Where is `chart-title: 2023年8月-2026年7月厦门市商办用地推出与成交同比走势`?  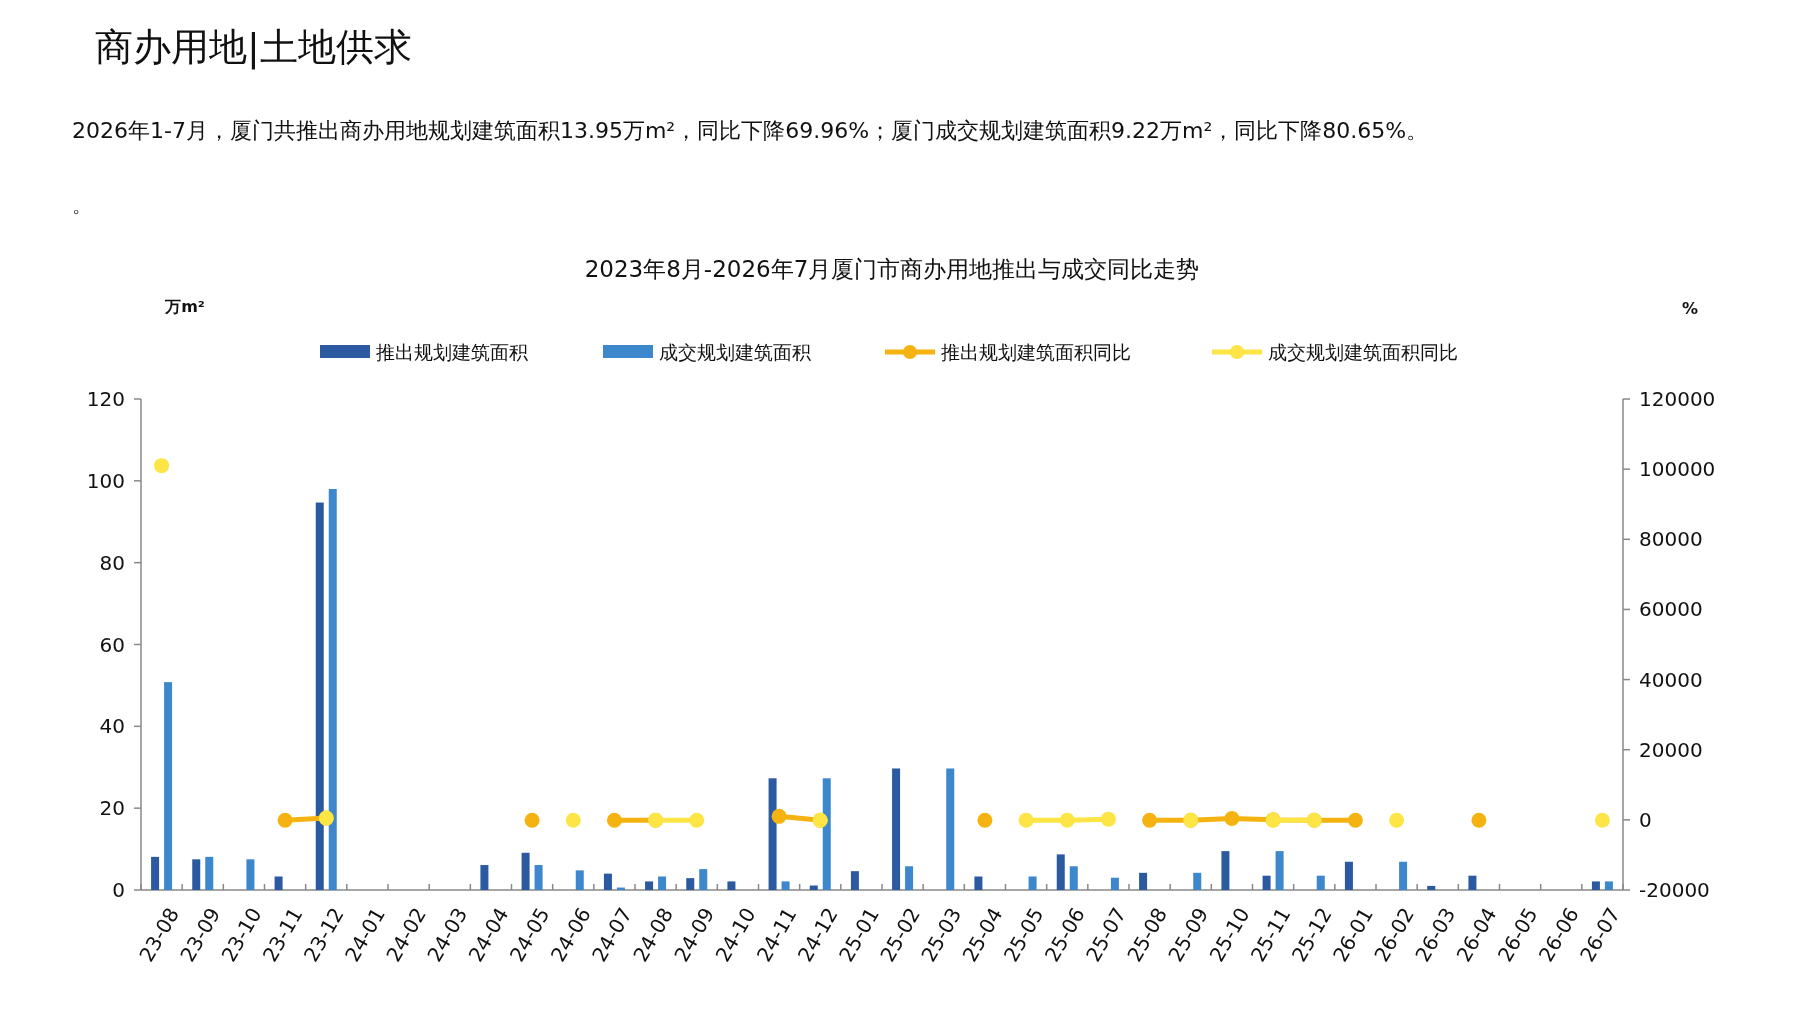
chart-title: 2023年8月-2026年7月厦门市商办用地推出与成交同比走势 is located at coordinates (892, 269).